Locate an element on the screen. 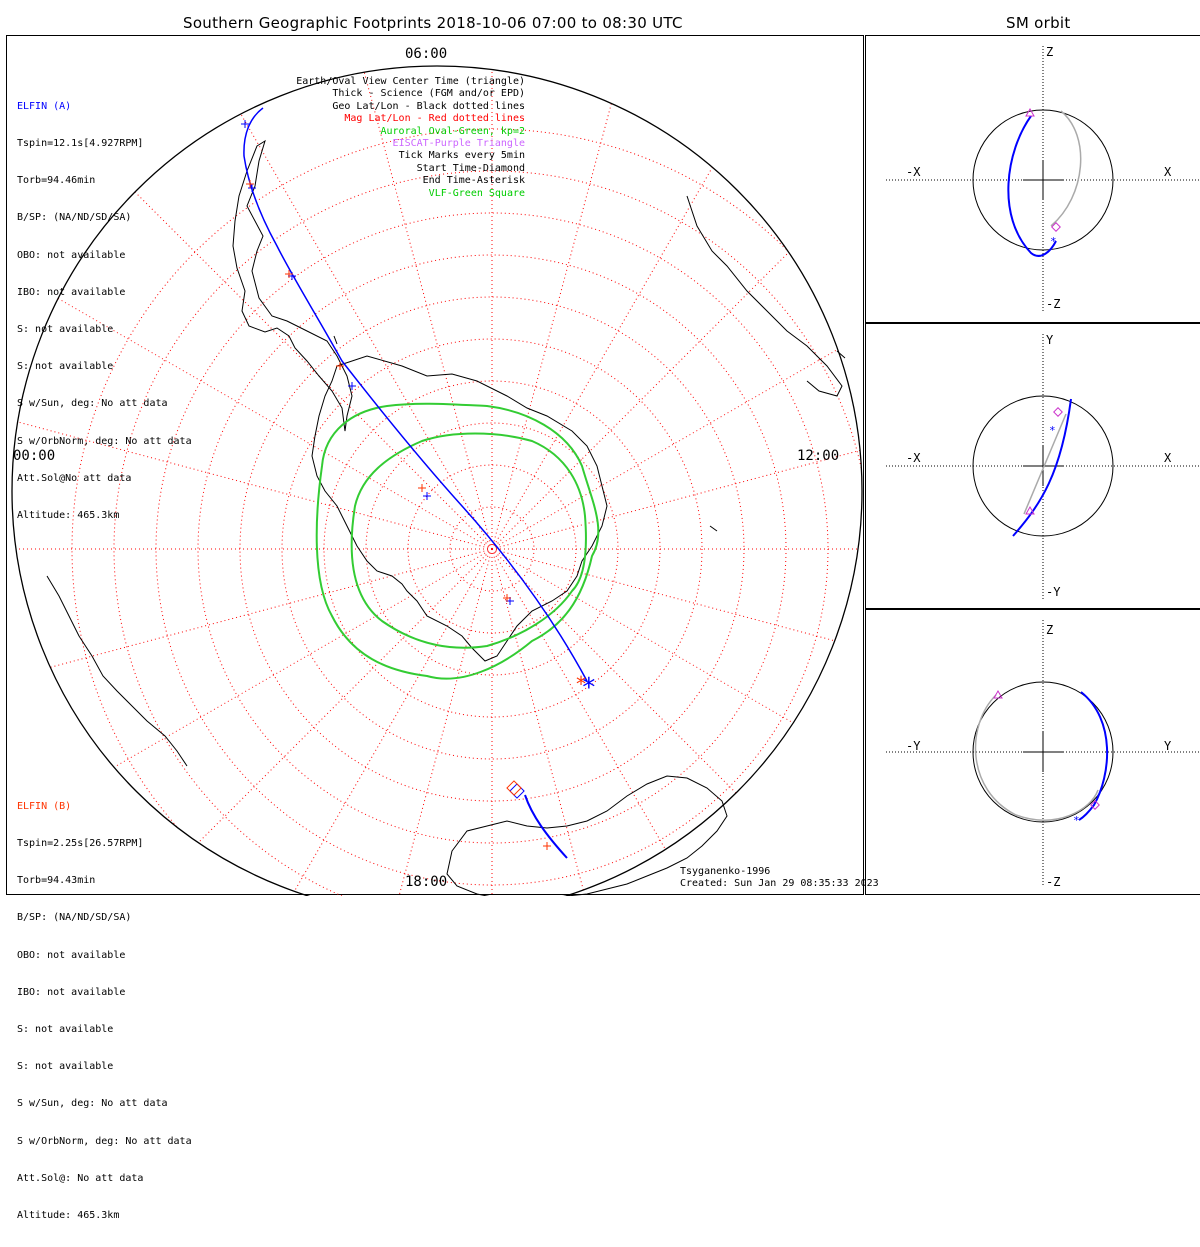  model-credit: Tsyganenko-1996 is located at coordinates (725, 871).